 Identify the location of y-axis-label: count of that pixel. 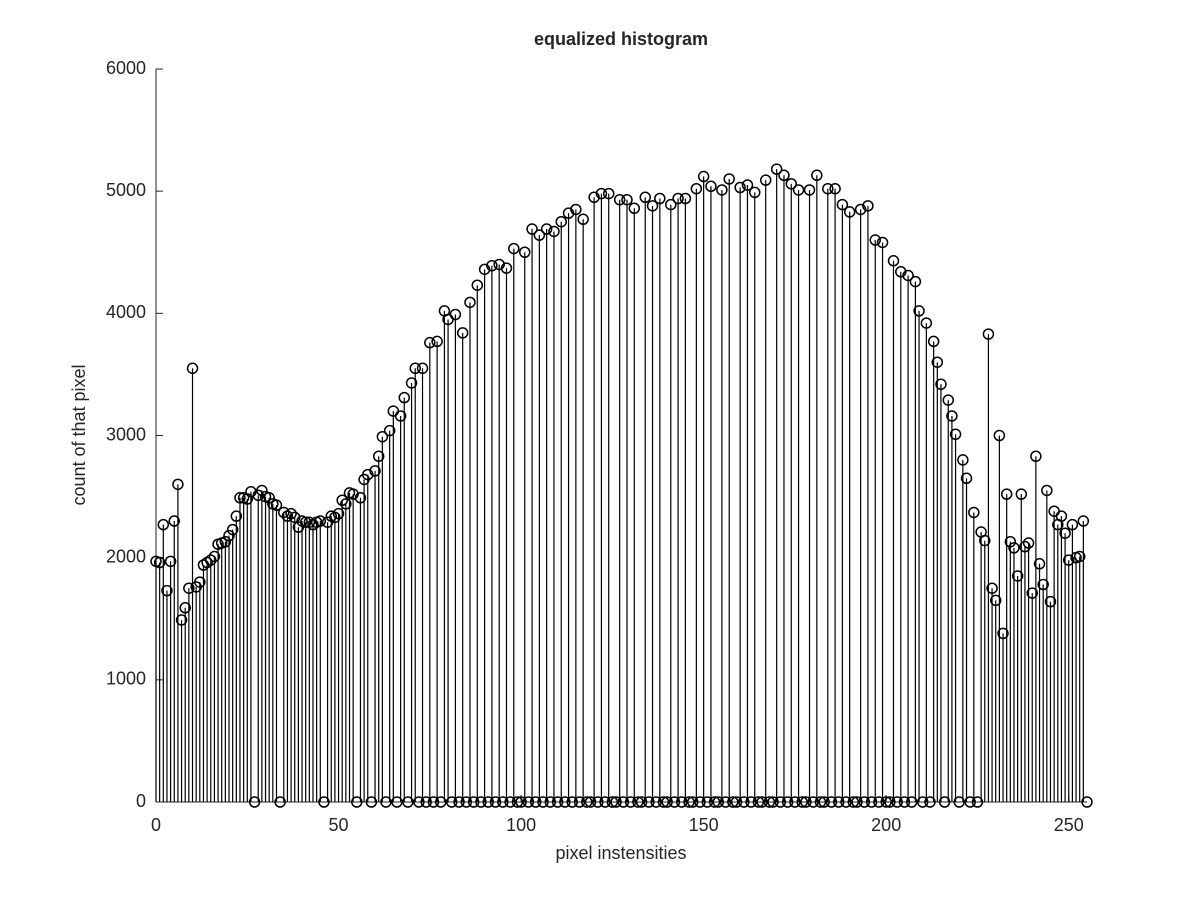
(79, 434).